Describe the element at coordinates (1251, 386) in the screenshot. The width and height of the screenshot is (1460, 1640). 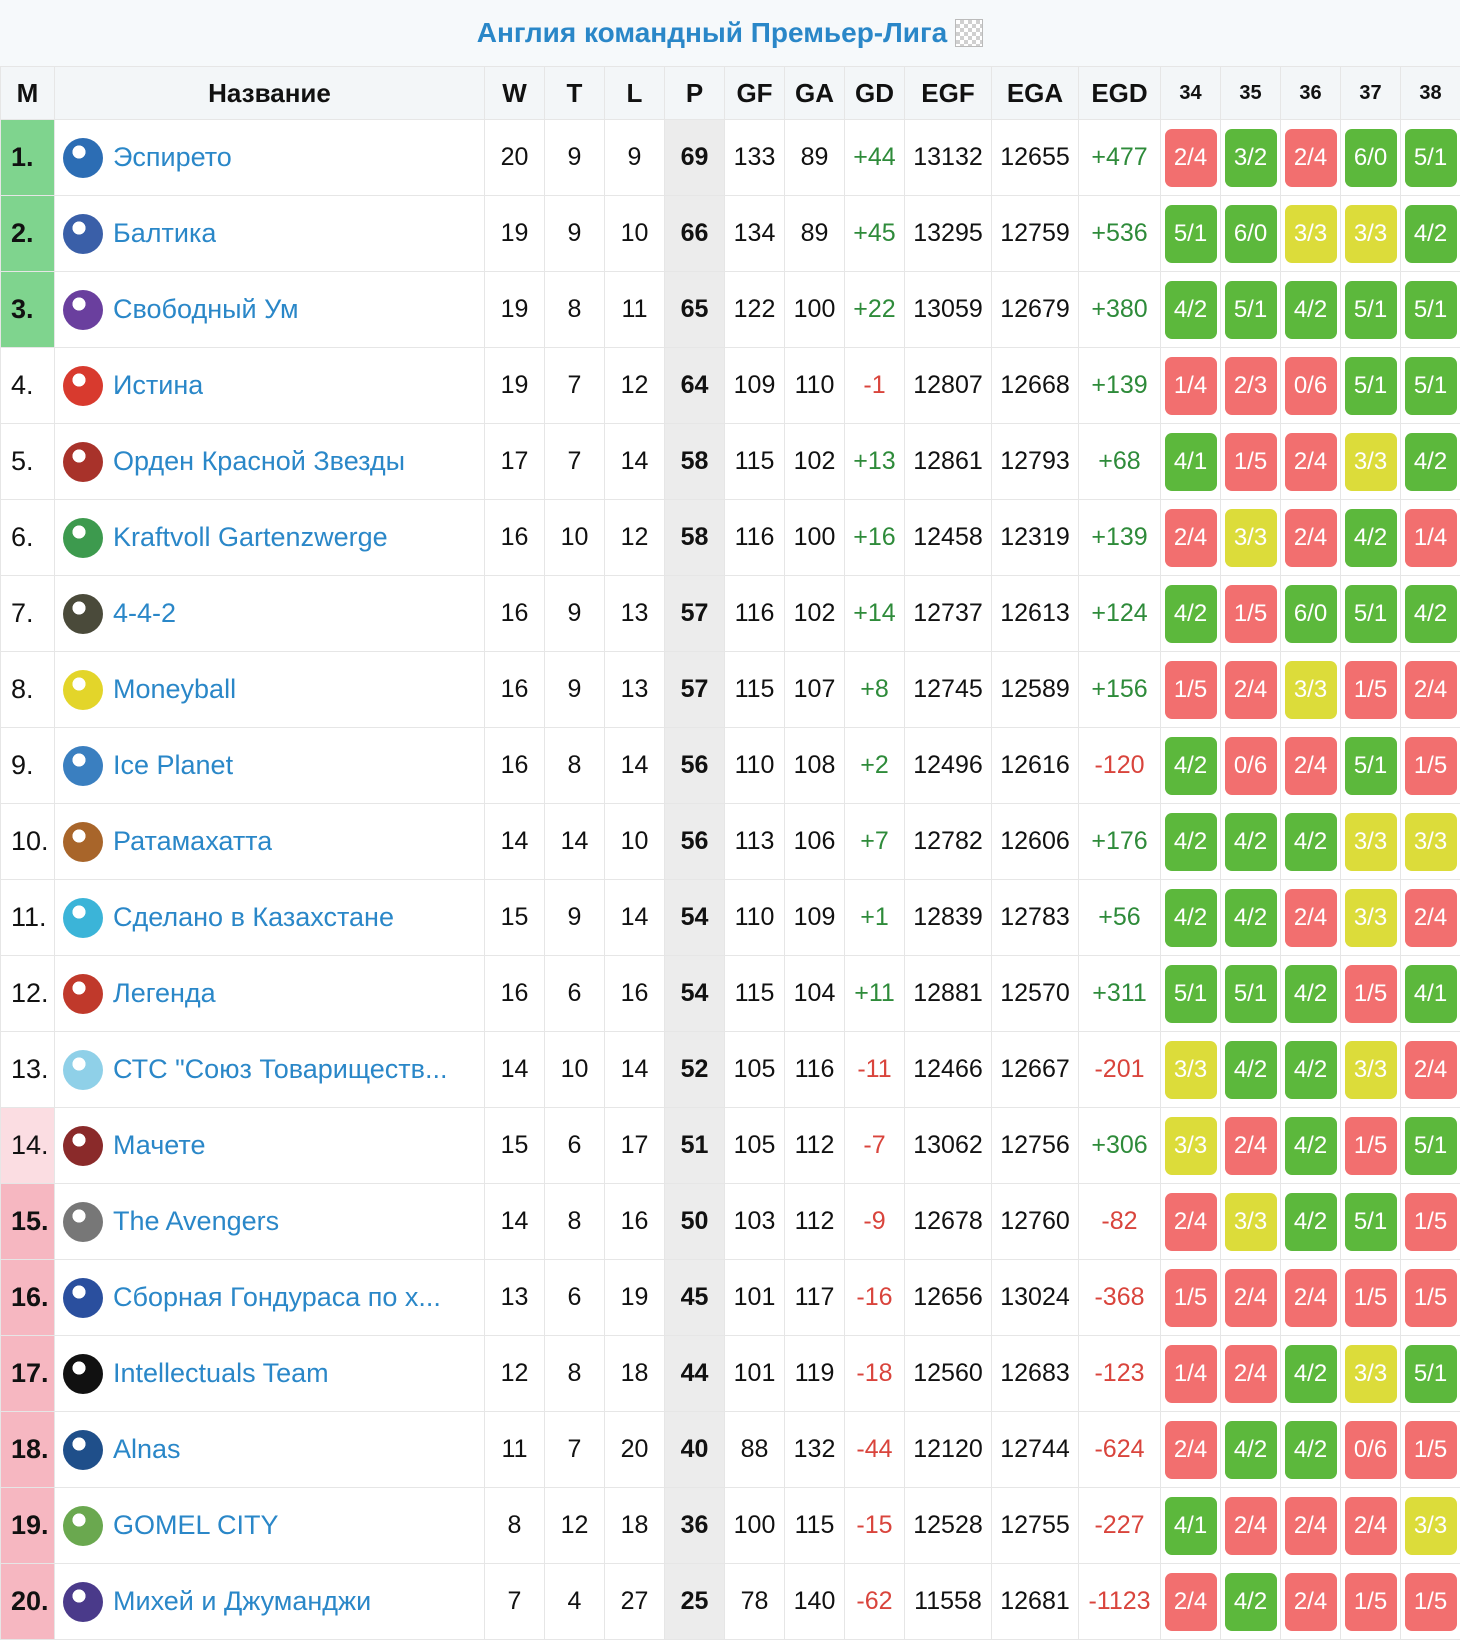
I see `match-result-badge: 2/3` at that location.